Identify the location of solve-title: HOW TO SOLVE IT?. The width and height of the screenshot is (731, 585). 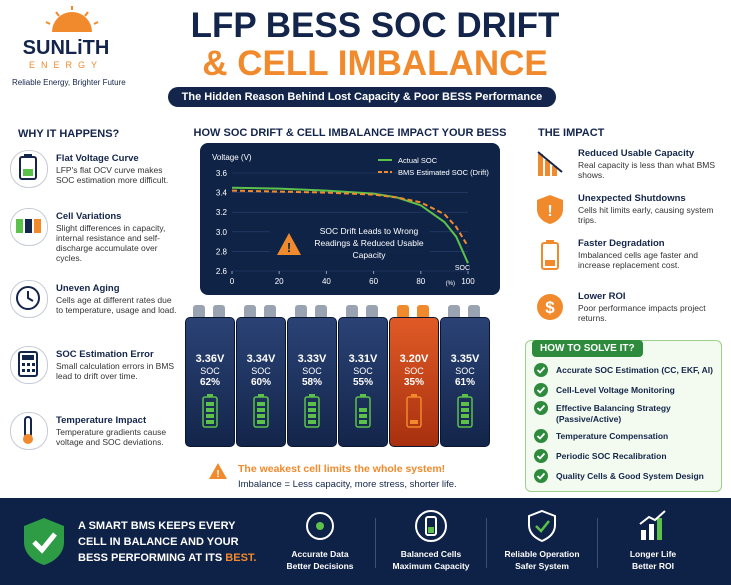
(587, 348).